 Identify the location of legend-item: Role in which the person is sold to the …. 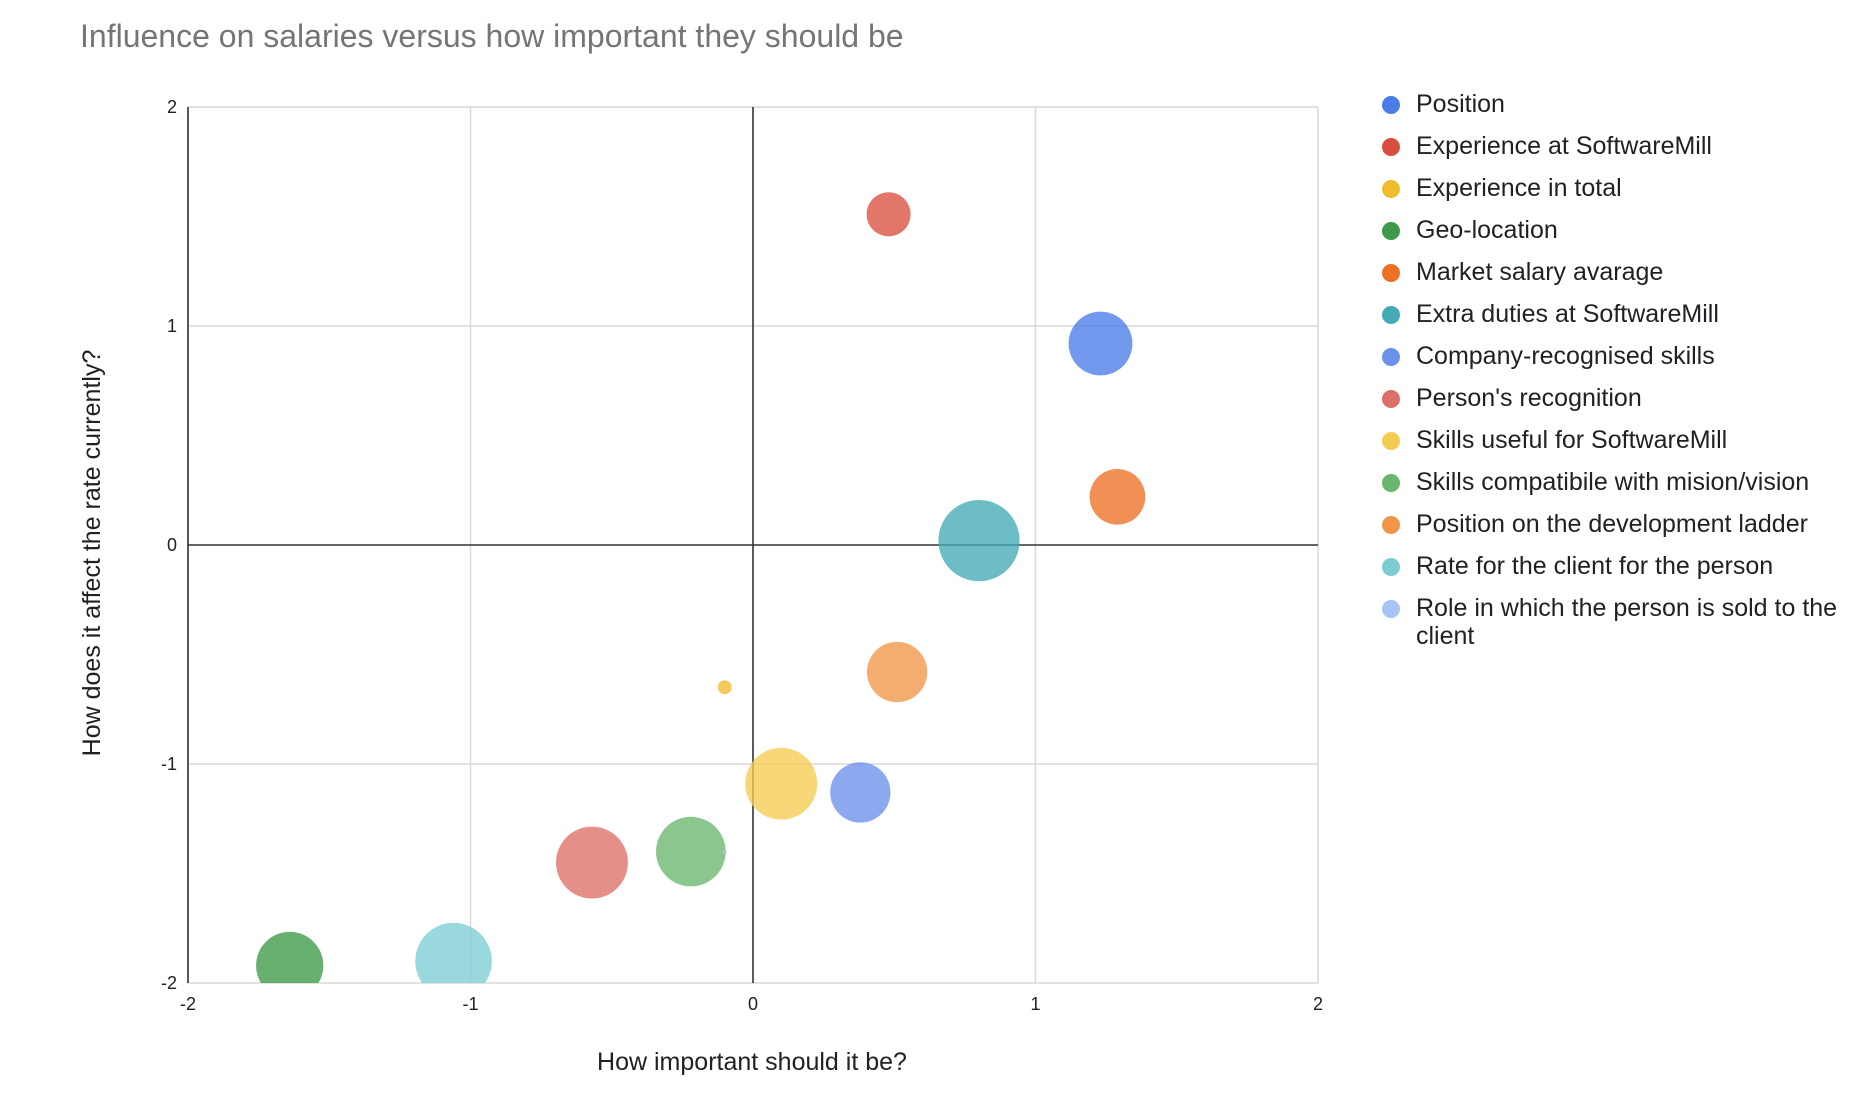
(1616, 622).